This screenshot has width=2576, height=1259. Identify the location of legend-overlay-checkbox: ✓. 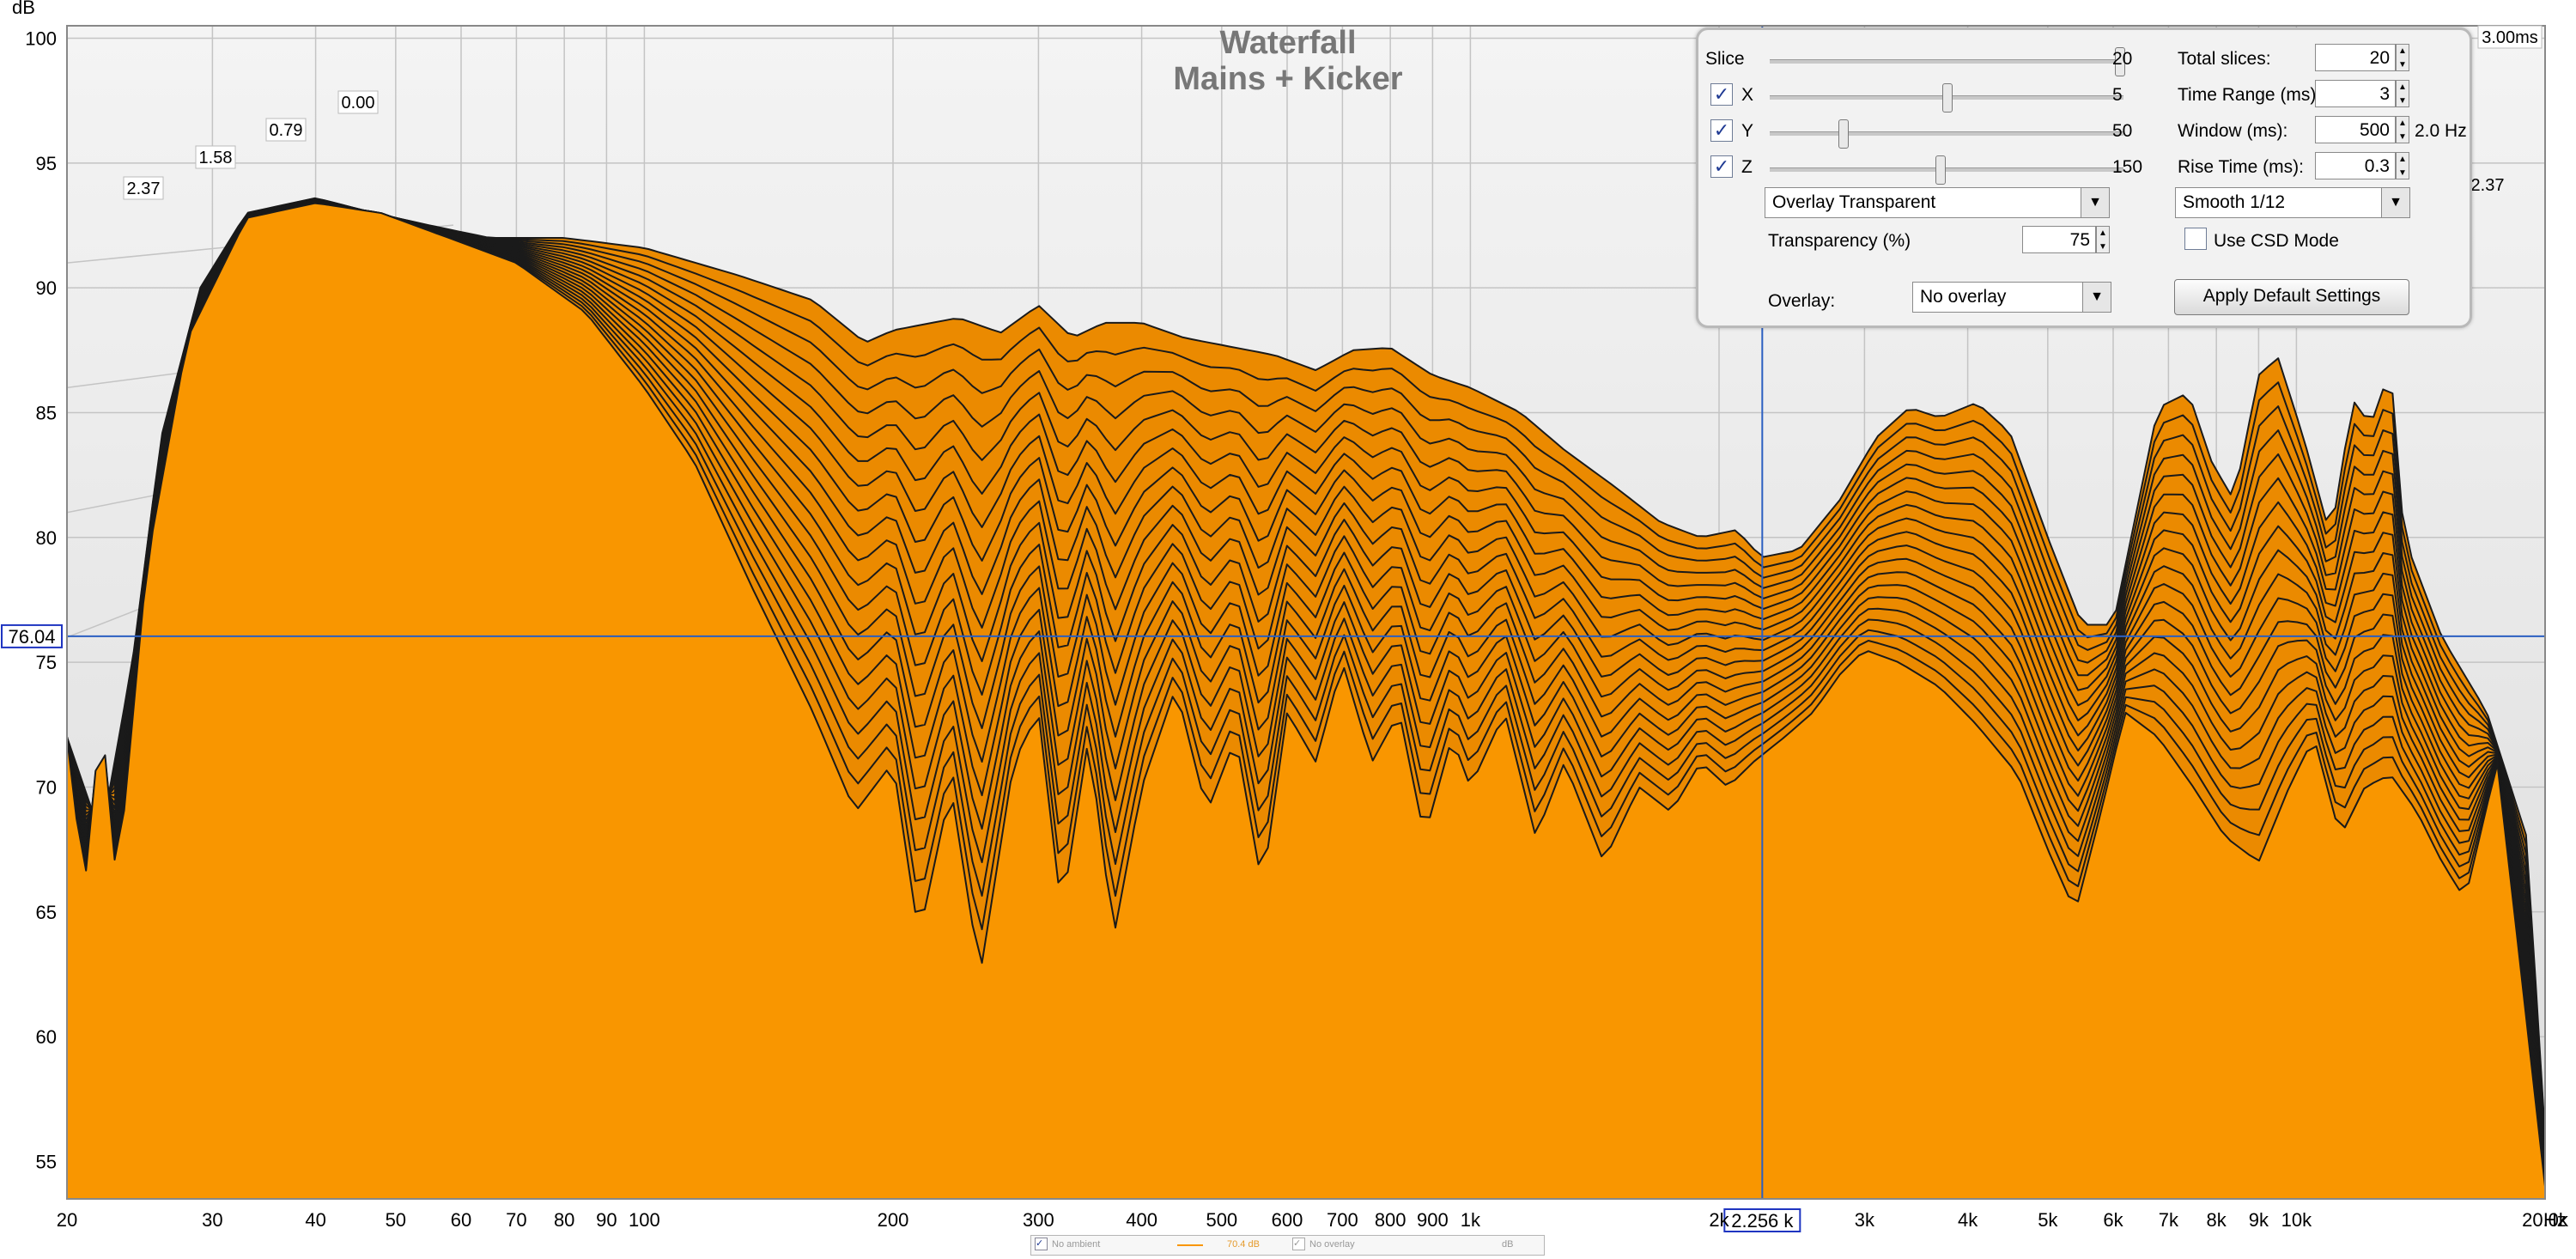
(1298, 1244).